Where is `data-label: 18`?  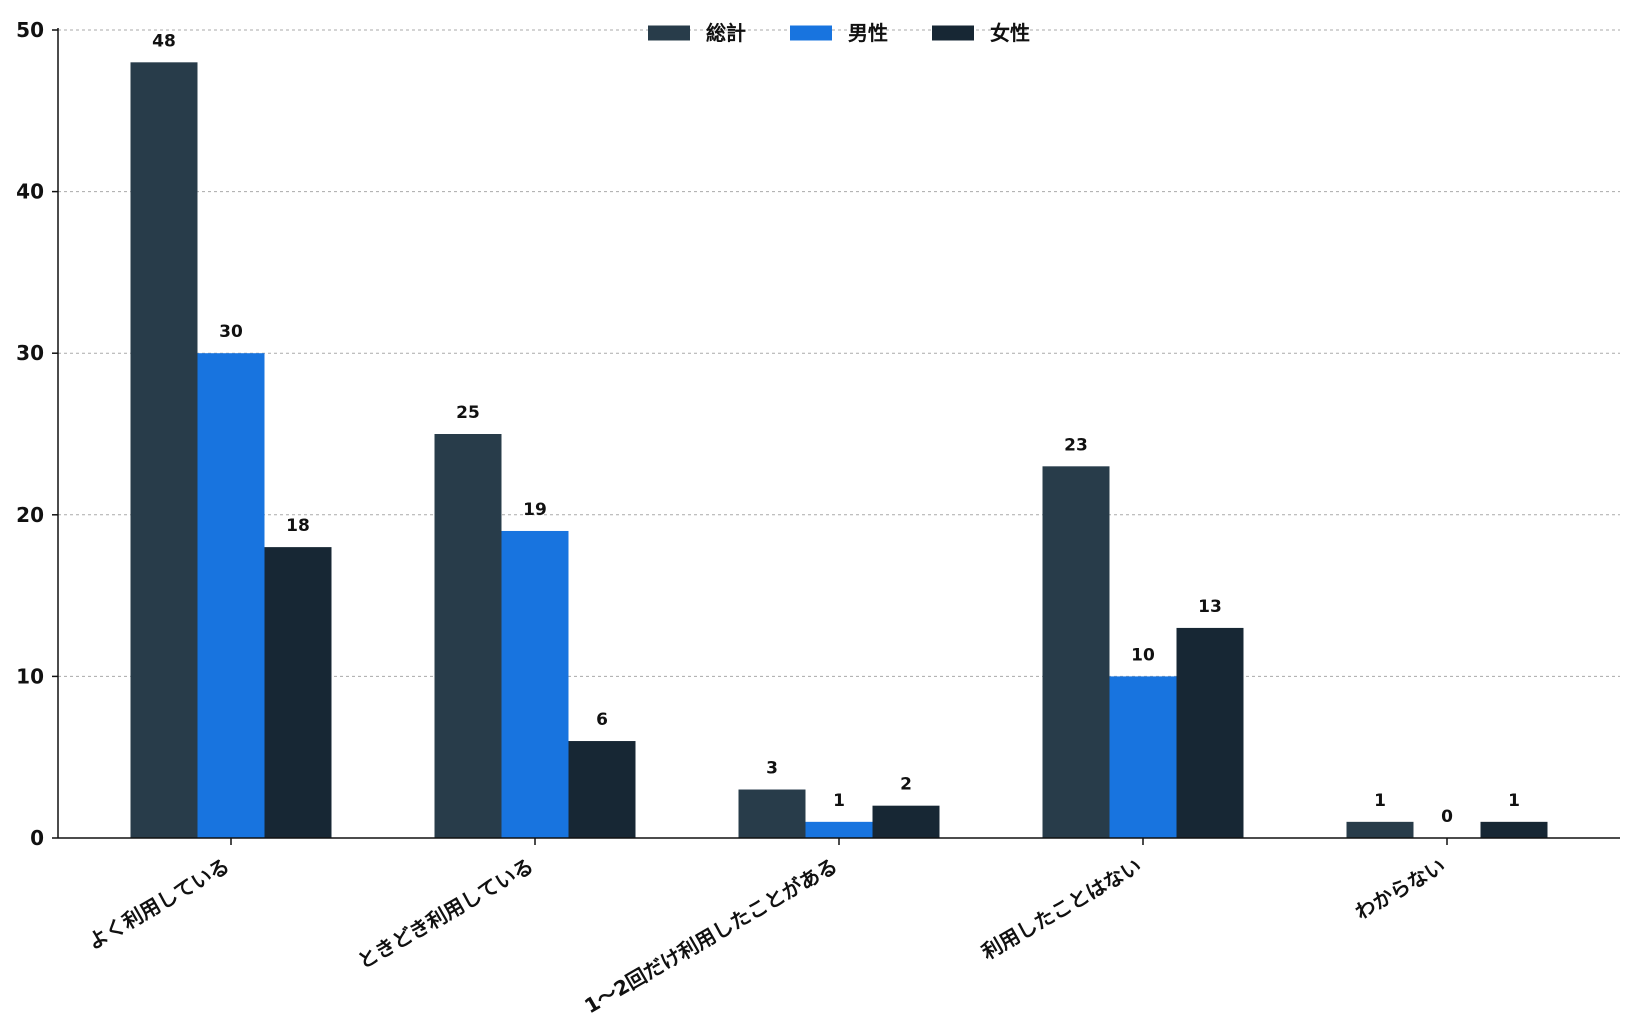 data-label: 18 is located at coordinates (298, 526).